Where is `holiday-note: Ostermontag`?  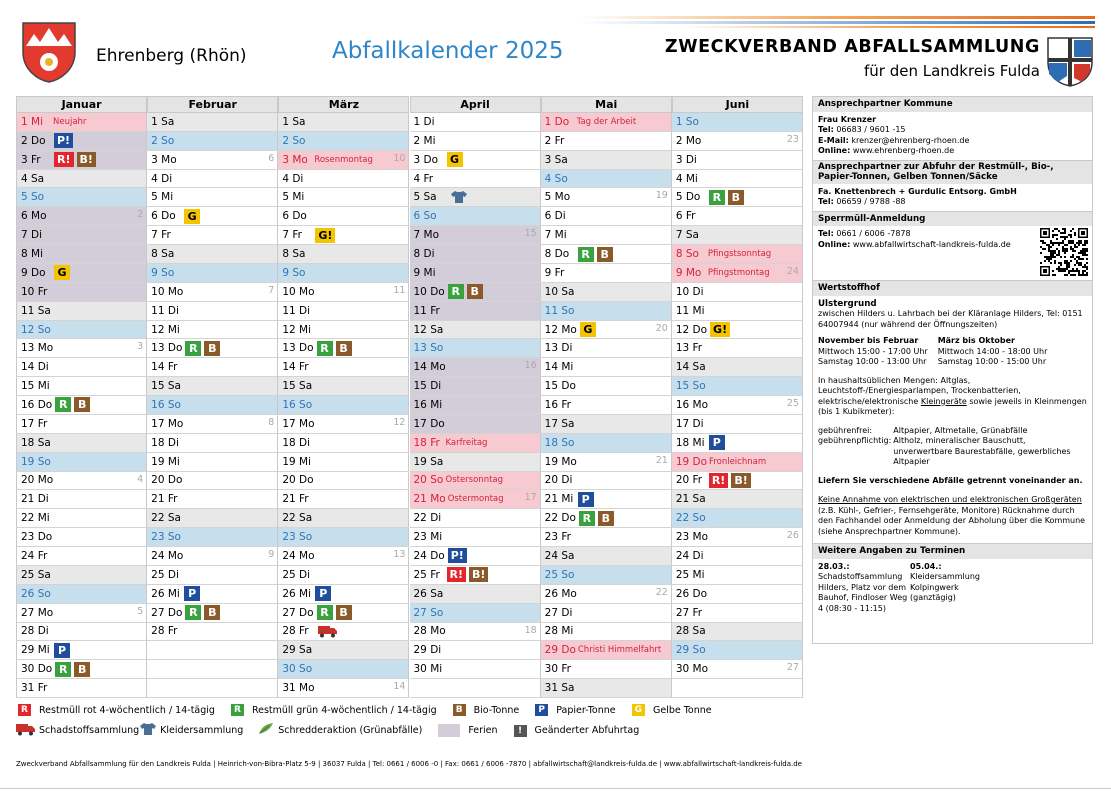 holiday-note: Ostermontag is located at coordinates (475, 499).